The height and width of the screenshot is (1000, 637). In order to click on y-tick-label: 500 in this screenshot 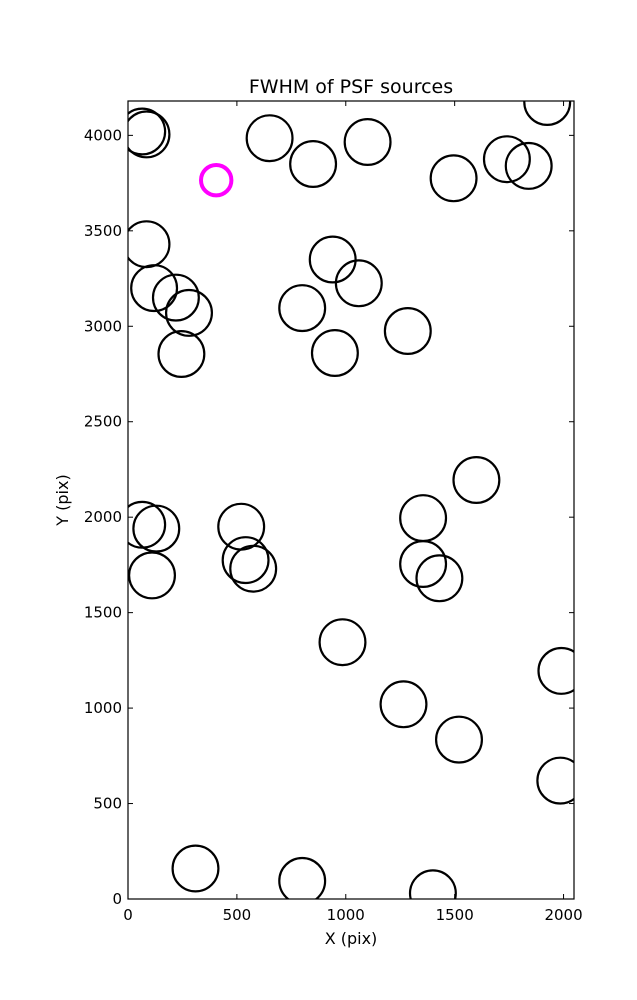, I will do `click(107, 804)`.